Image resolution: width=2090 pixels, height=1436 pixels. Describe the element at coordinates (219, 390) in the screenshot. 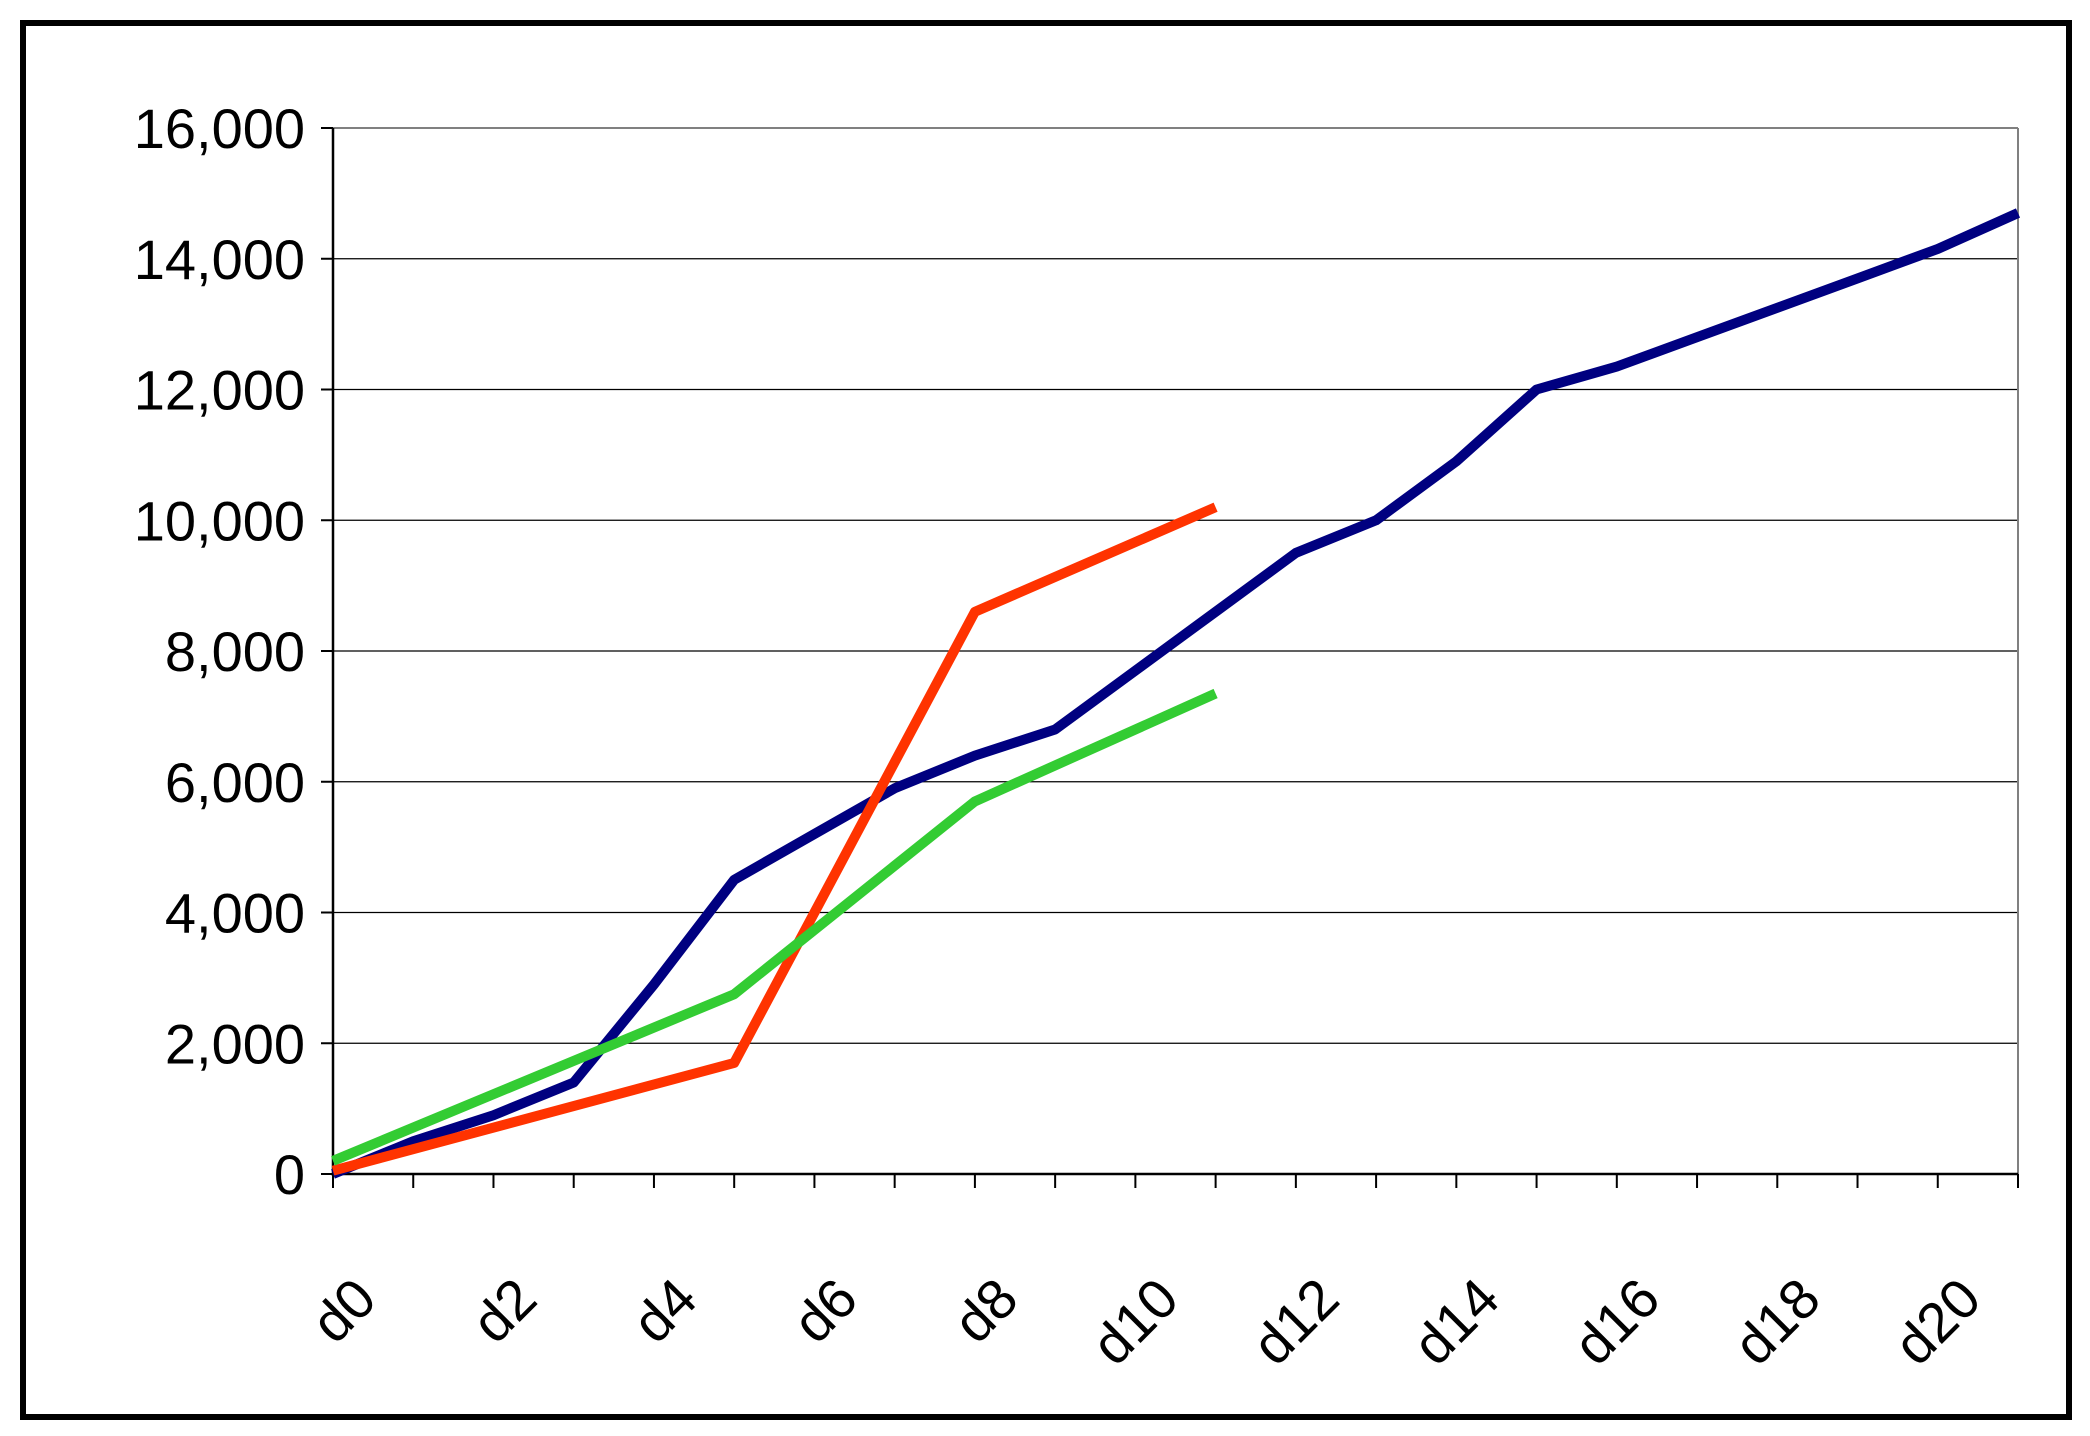

I see `y-tick-label: 12,000` at that location.